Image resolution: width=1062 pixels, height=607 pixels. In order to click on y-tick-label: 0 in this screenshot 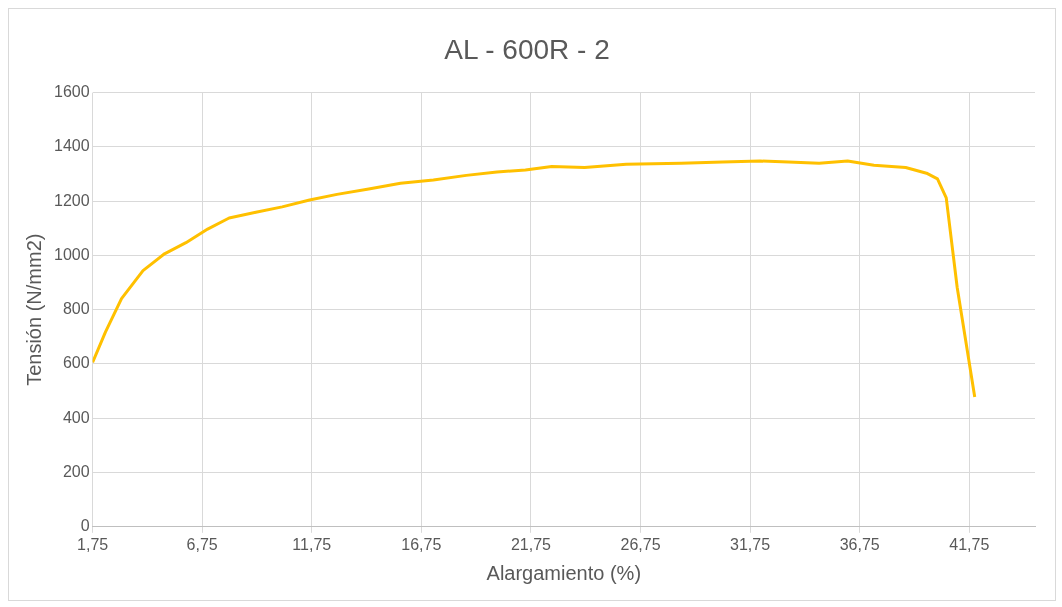, I will do `click(85, 526)`.